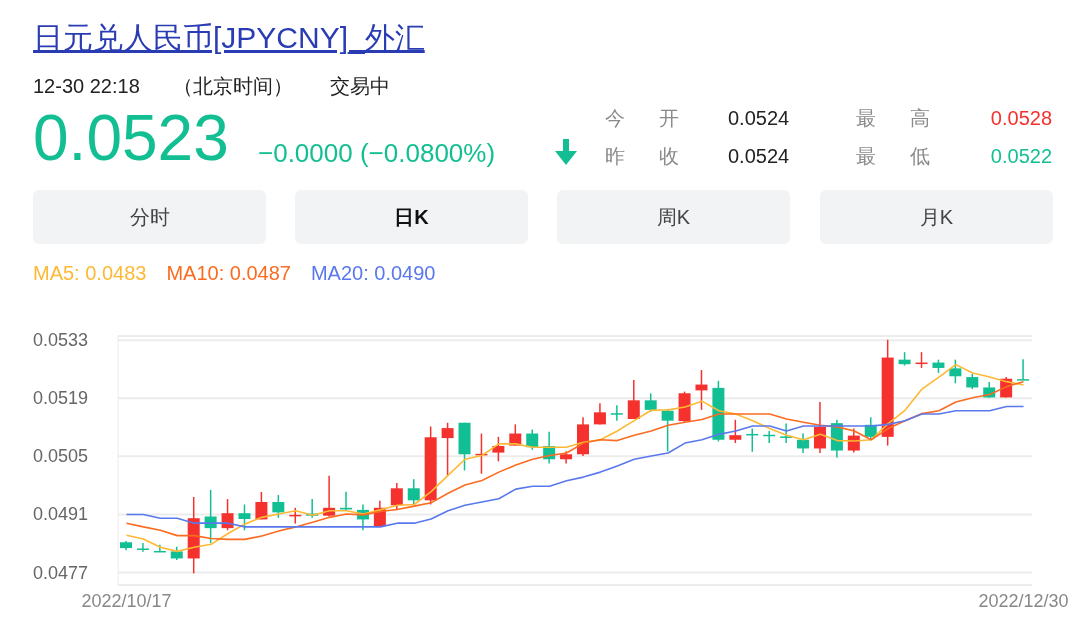 This screenshot has height=627, width=1080. I want to click on text: 交易中, so click(360, 86).